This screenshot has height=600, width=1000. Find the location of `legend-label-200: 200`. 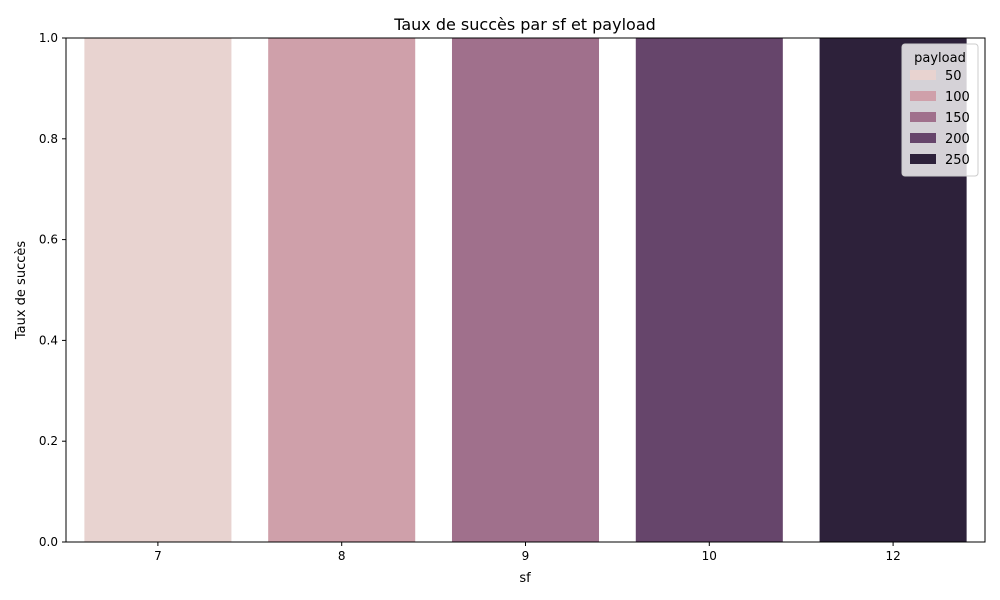

legend-label-200: 200 is located at coordinates (957, 139).